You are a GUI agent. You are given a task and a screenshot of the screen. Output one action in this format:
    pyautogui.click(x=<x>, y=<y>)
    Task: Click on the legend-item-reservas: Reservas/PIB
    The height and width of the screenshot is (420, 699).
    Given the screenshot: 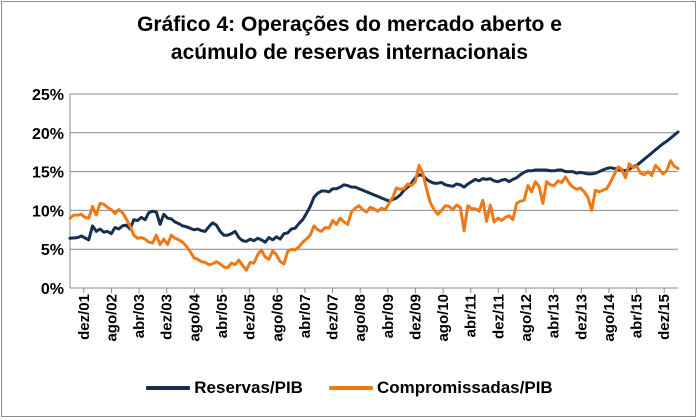 What is the action you would take?
    pyautogui.click(x=224, y=388)
    